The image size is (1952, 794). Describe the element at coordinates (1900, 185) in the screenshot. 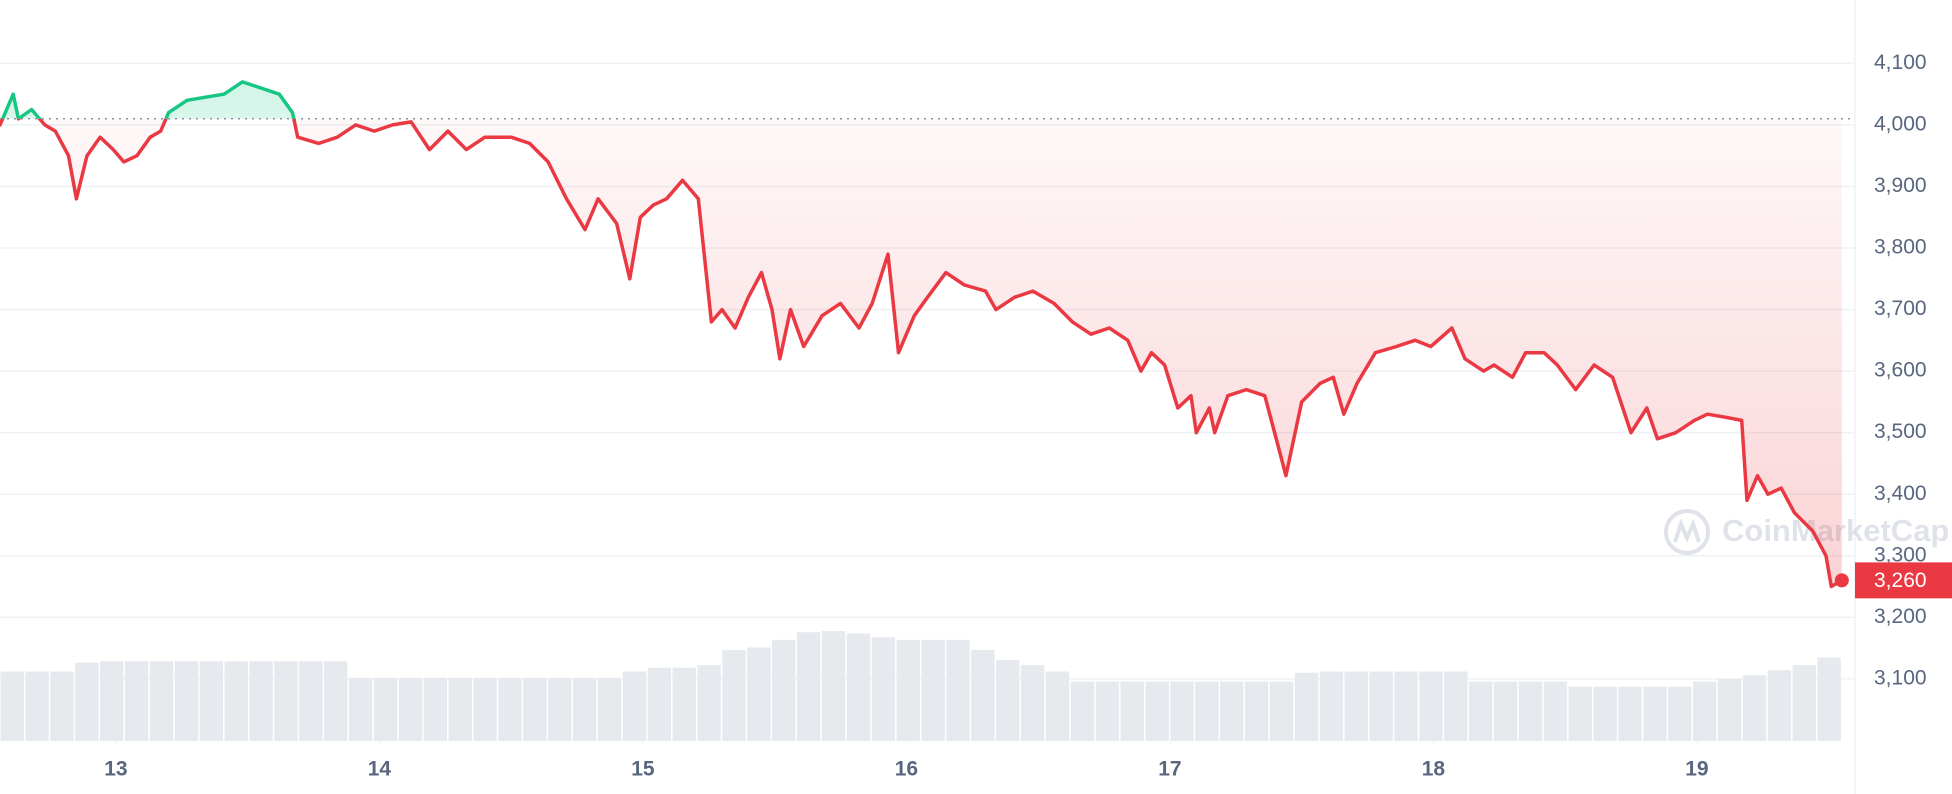

I see `y-tick-label: 3,900` at that location.